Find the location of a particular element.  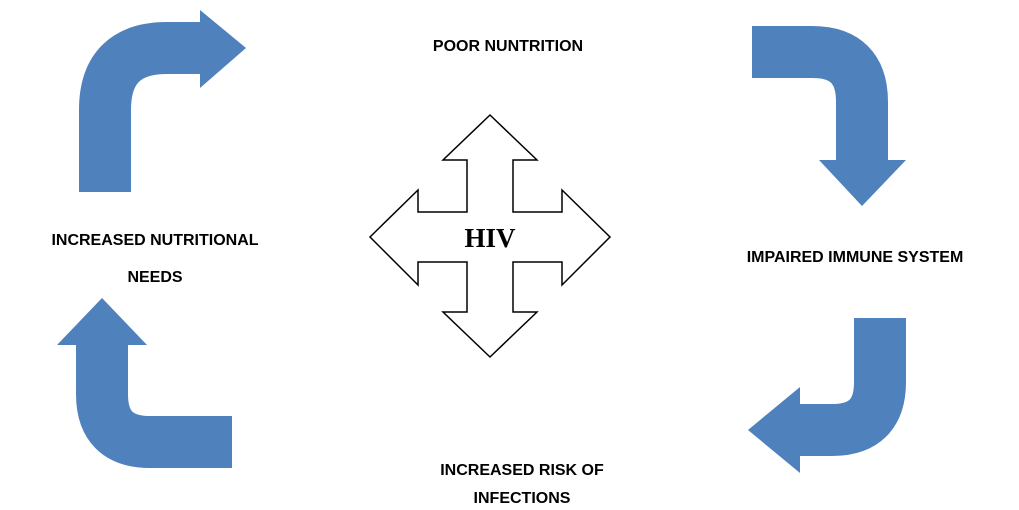

four-way-arrow is located at coordinates (490, 236).